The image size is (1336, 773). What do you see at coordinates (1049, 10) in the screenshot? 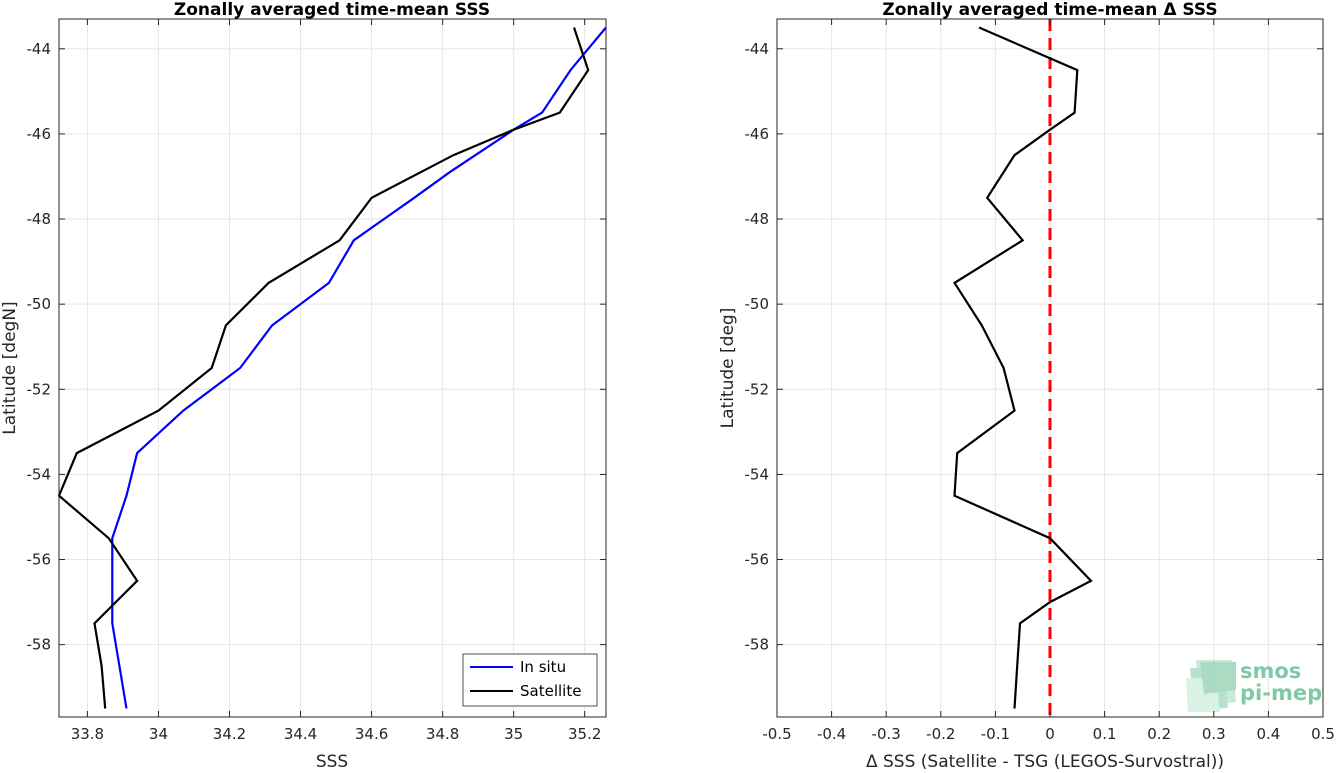
I see `right-title: Zonally averaged time-mean Δ SSS` at bounding box center [1049, 10].